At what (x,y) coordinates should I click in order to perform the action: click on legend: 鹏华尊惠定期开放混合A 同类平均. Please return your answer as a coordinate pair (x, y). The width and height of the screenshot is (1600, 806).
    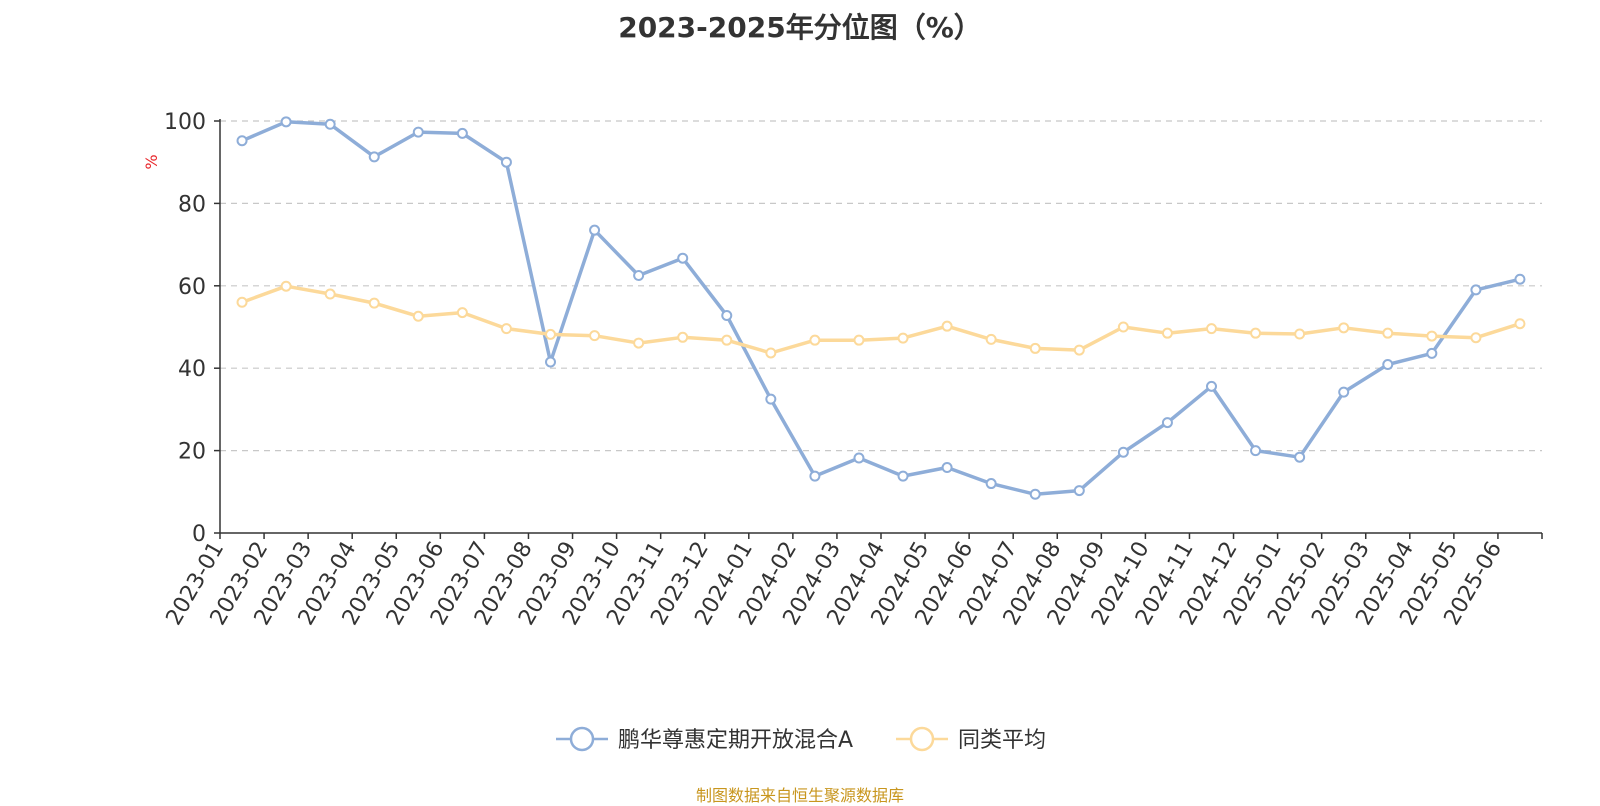
    Looking at the image, I should click on (801, 739).